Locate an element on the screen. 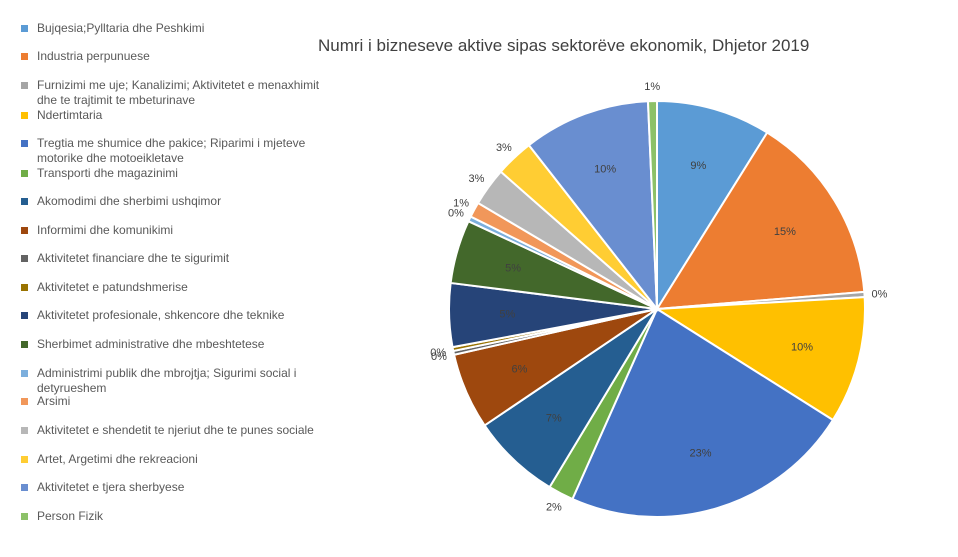  legend-label: Arsimi is located at coordinates (54, 401).